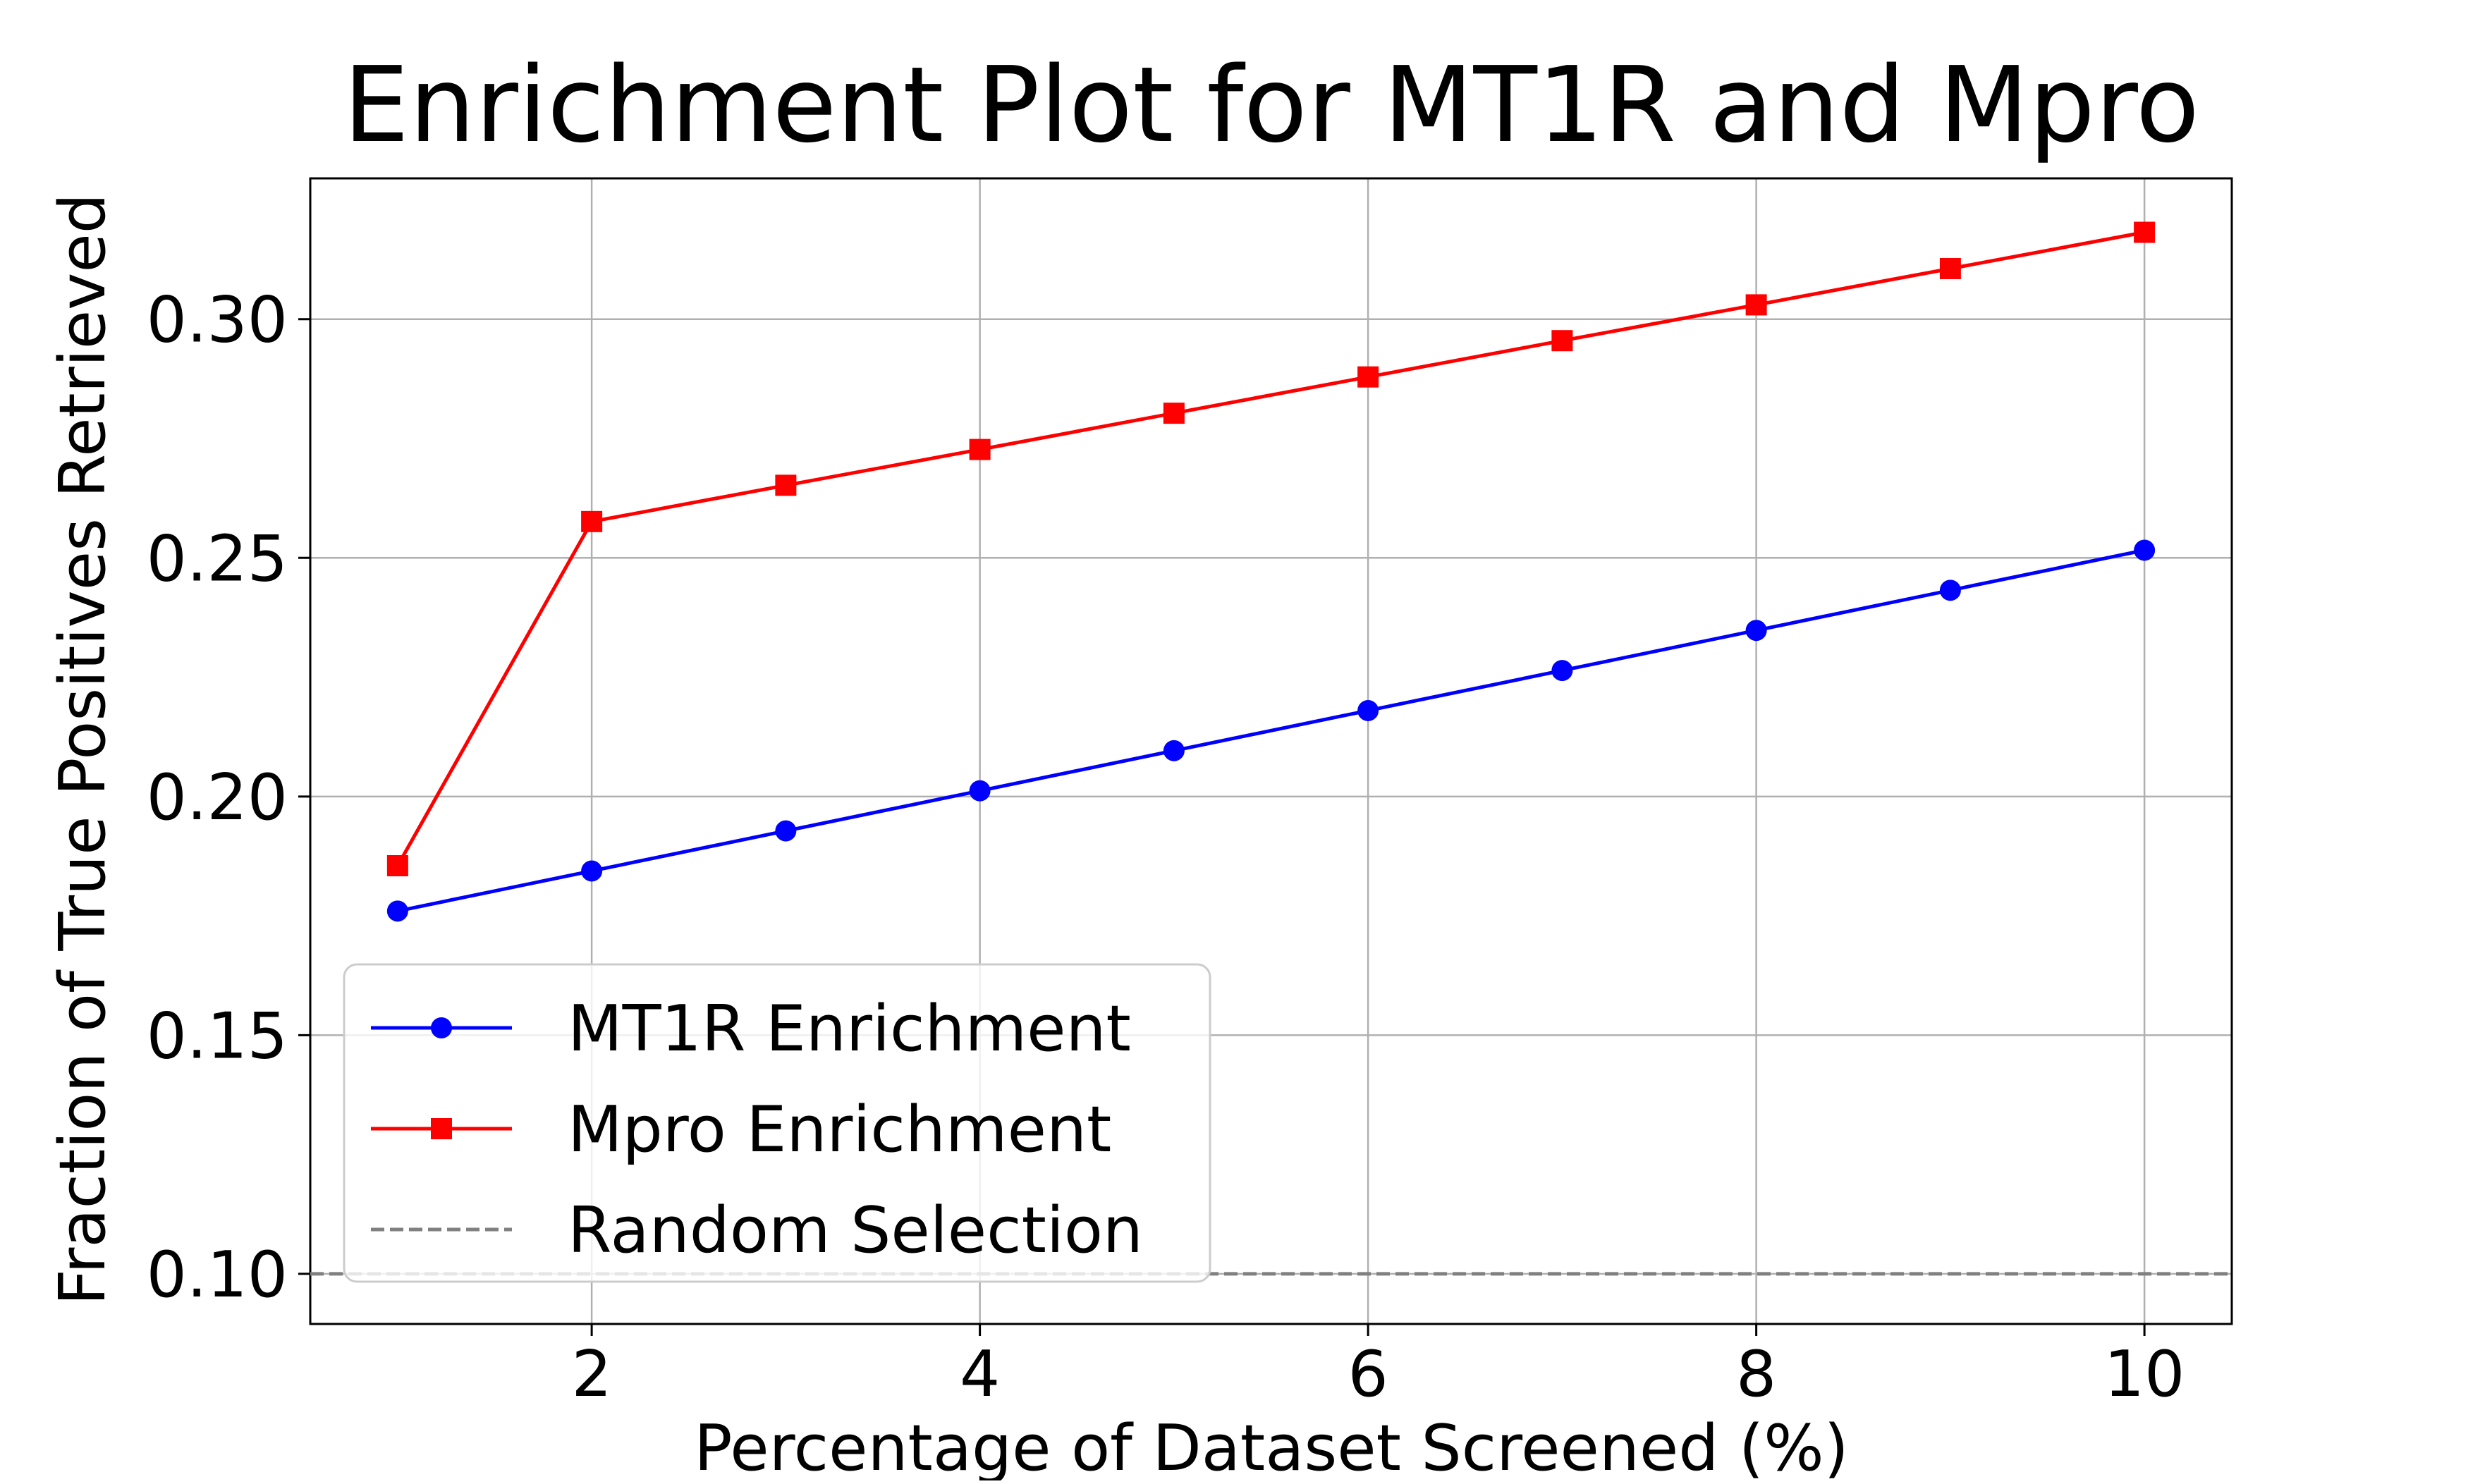  What do you see at coordinates (1272, 105) in the screenshot?
I see `chart-title: Enrichment Plot for MT1R and Mpro` at bounding box center [1272, 105].